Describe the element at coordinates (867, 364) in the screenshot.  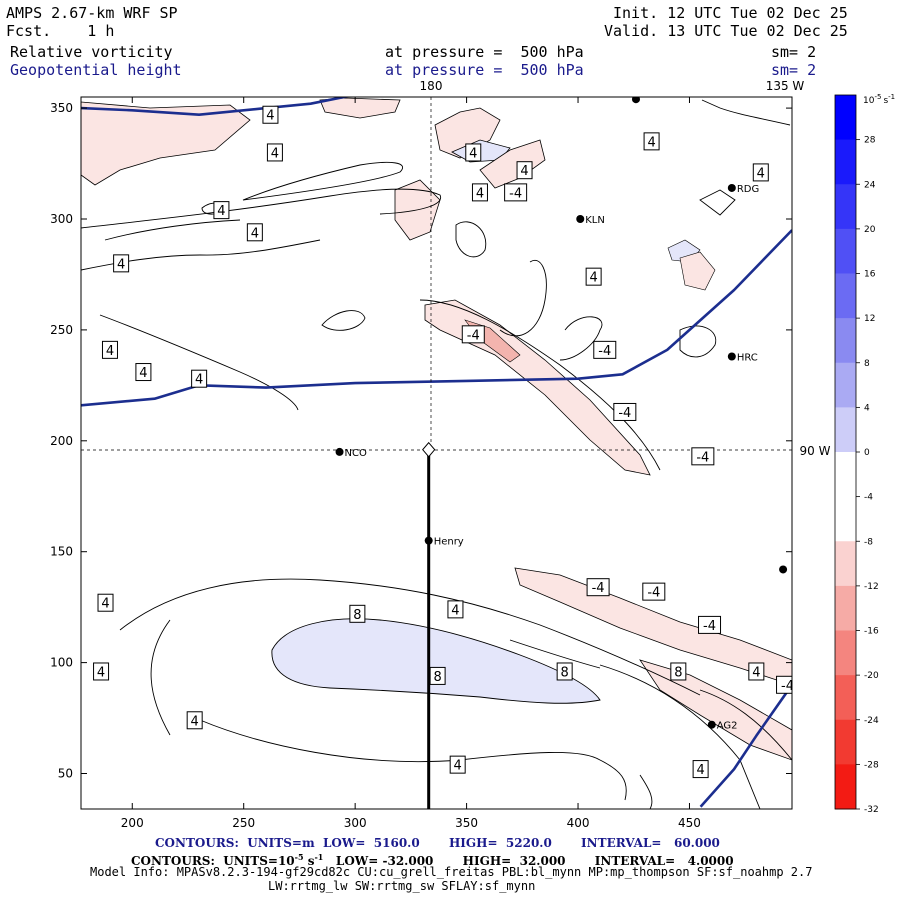
I see `colorbar-tick-label: 8` at that location.